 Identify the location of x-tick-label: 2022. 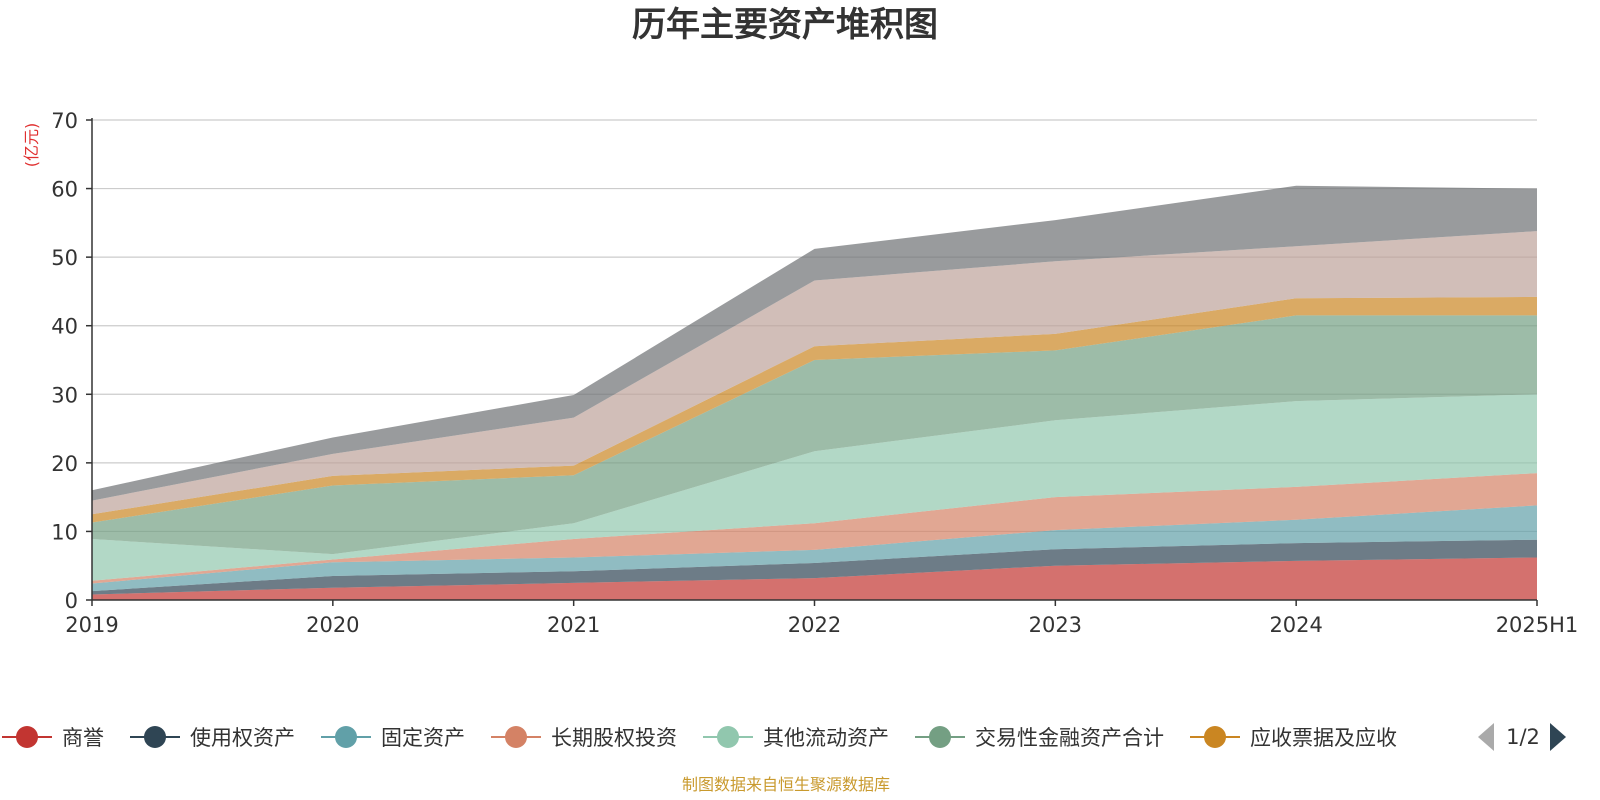
(814, 625).